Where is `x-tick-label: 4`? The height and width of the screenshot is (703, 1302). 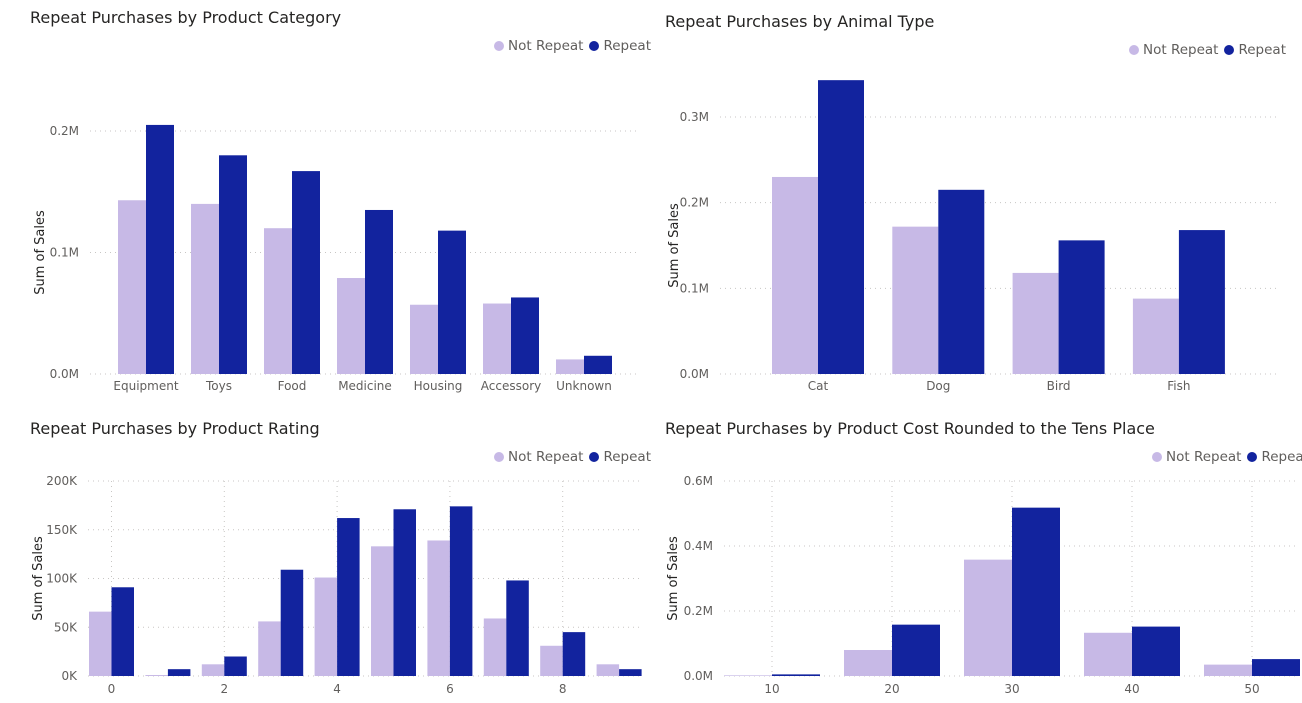
x-tick-label: 4 is located at coordinates (337, 689).